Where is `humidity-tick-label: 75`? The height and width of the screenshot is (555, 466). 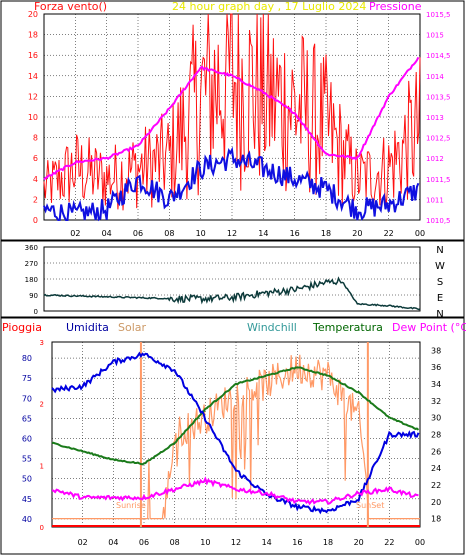
humidity-tick-label: 75 is located at coordinates (27, 378).